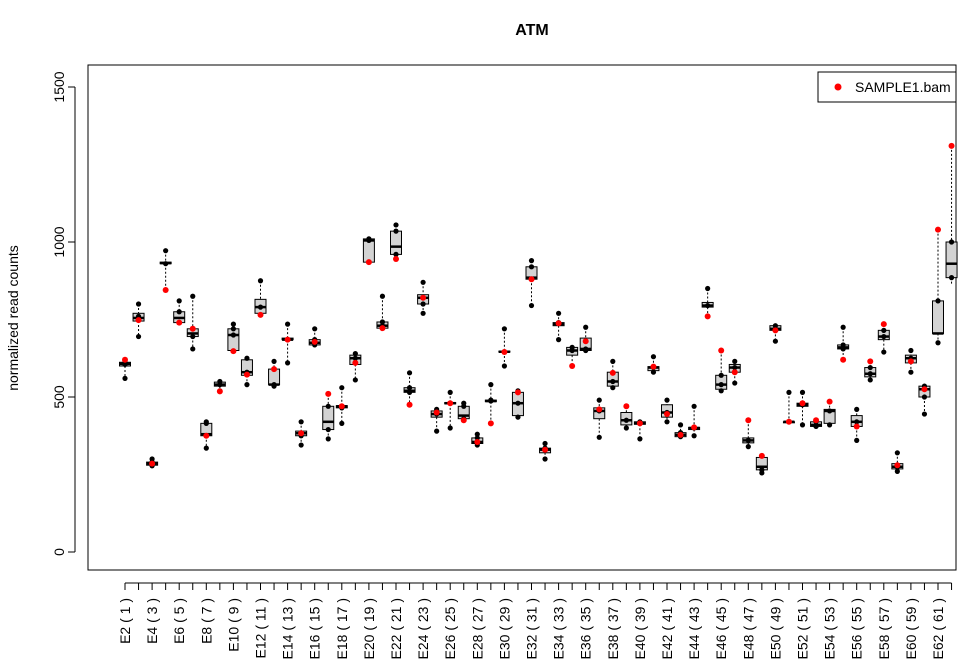 The height and width of the screenshot is (668, 976). I want to click on x-tick-label: E2 ( 1 ), so click(125, 621).